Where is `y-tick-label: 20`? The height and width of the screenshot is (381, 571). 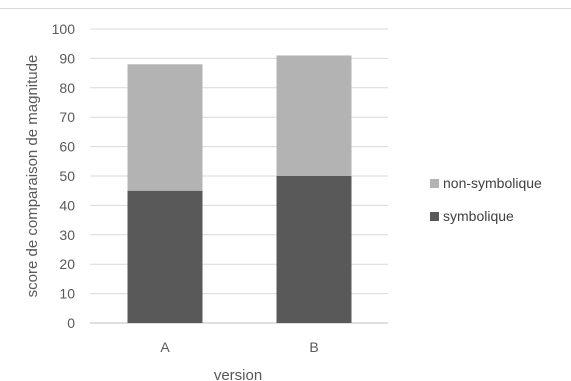
y-tick-label: 20 is located at coordinates (67, 264).